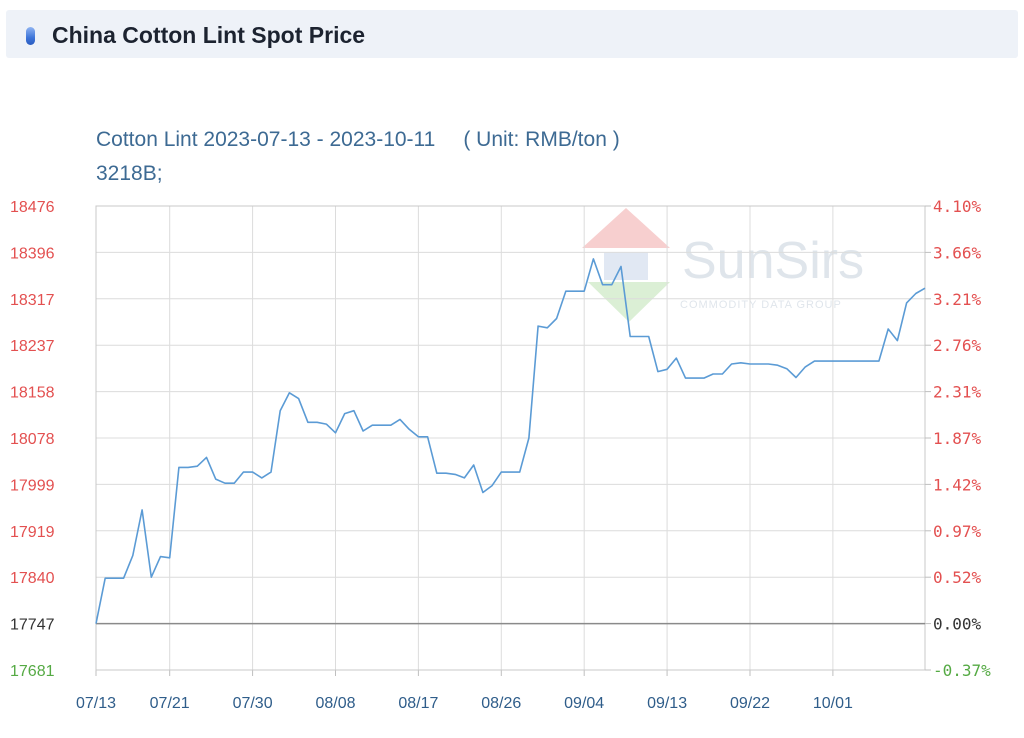 The height and width of the screenshot is (738, 1024). I want to click on y-tick-label-left: 17919, so click(32, 532).